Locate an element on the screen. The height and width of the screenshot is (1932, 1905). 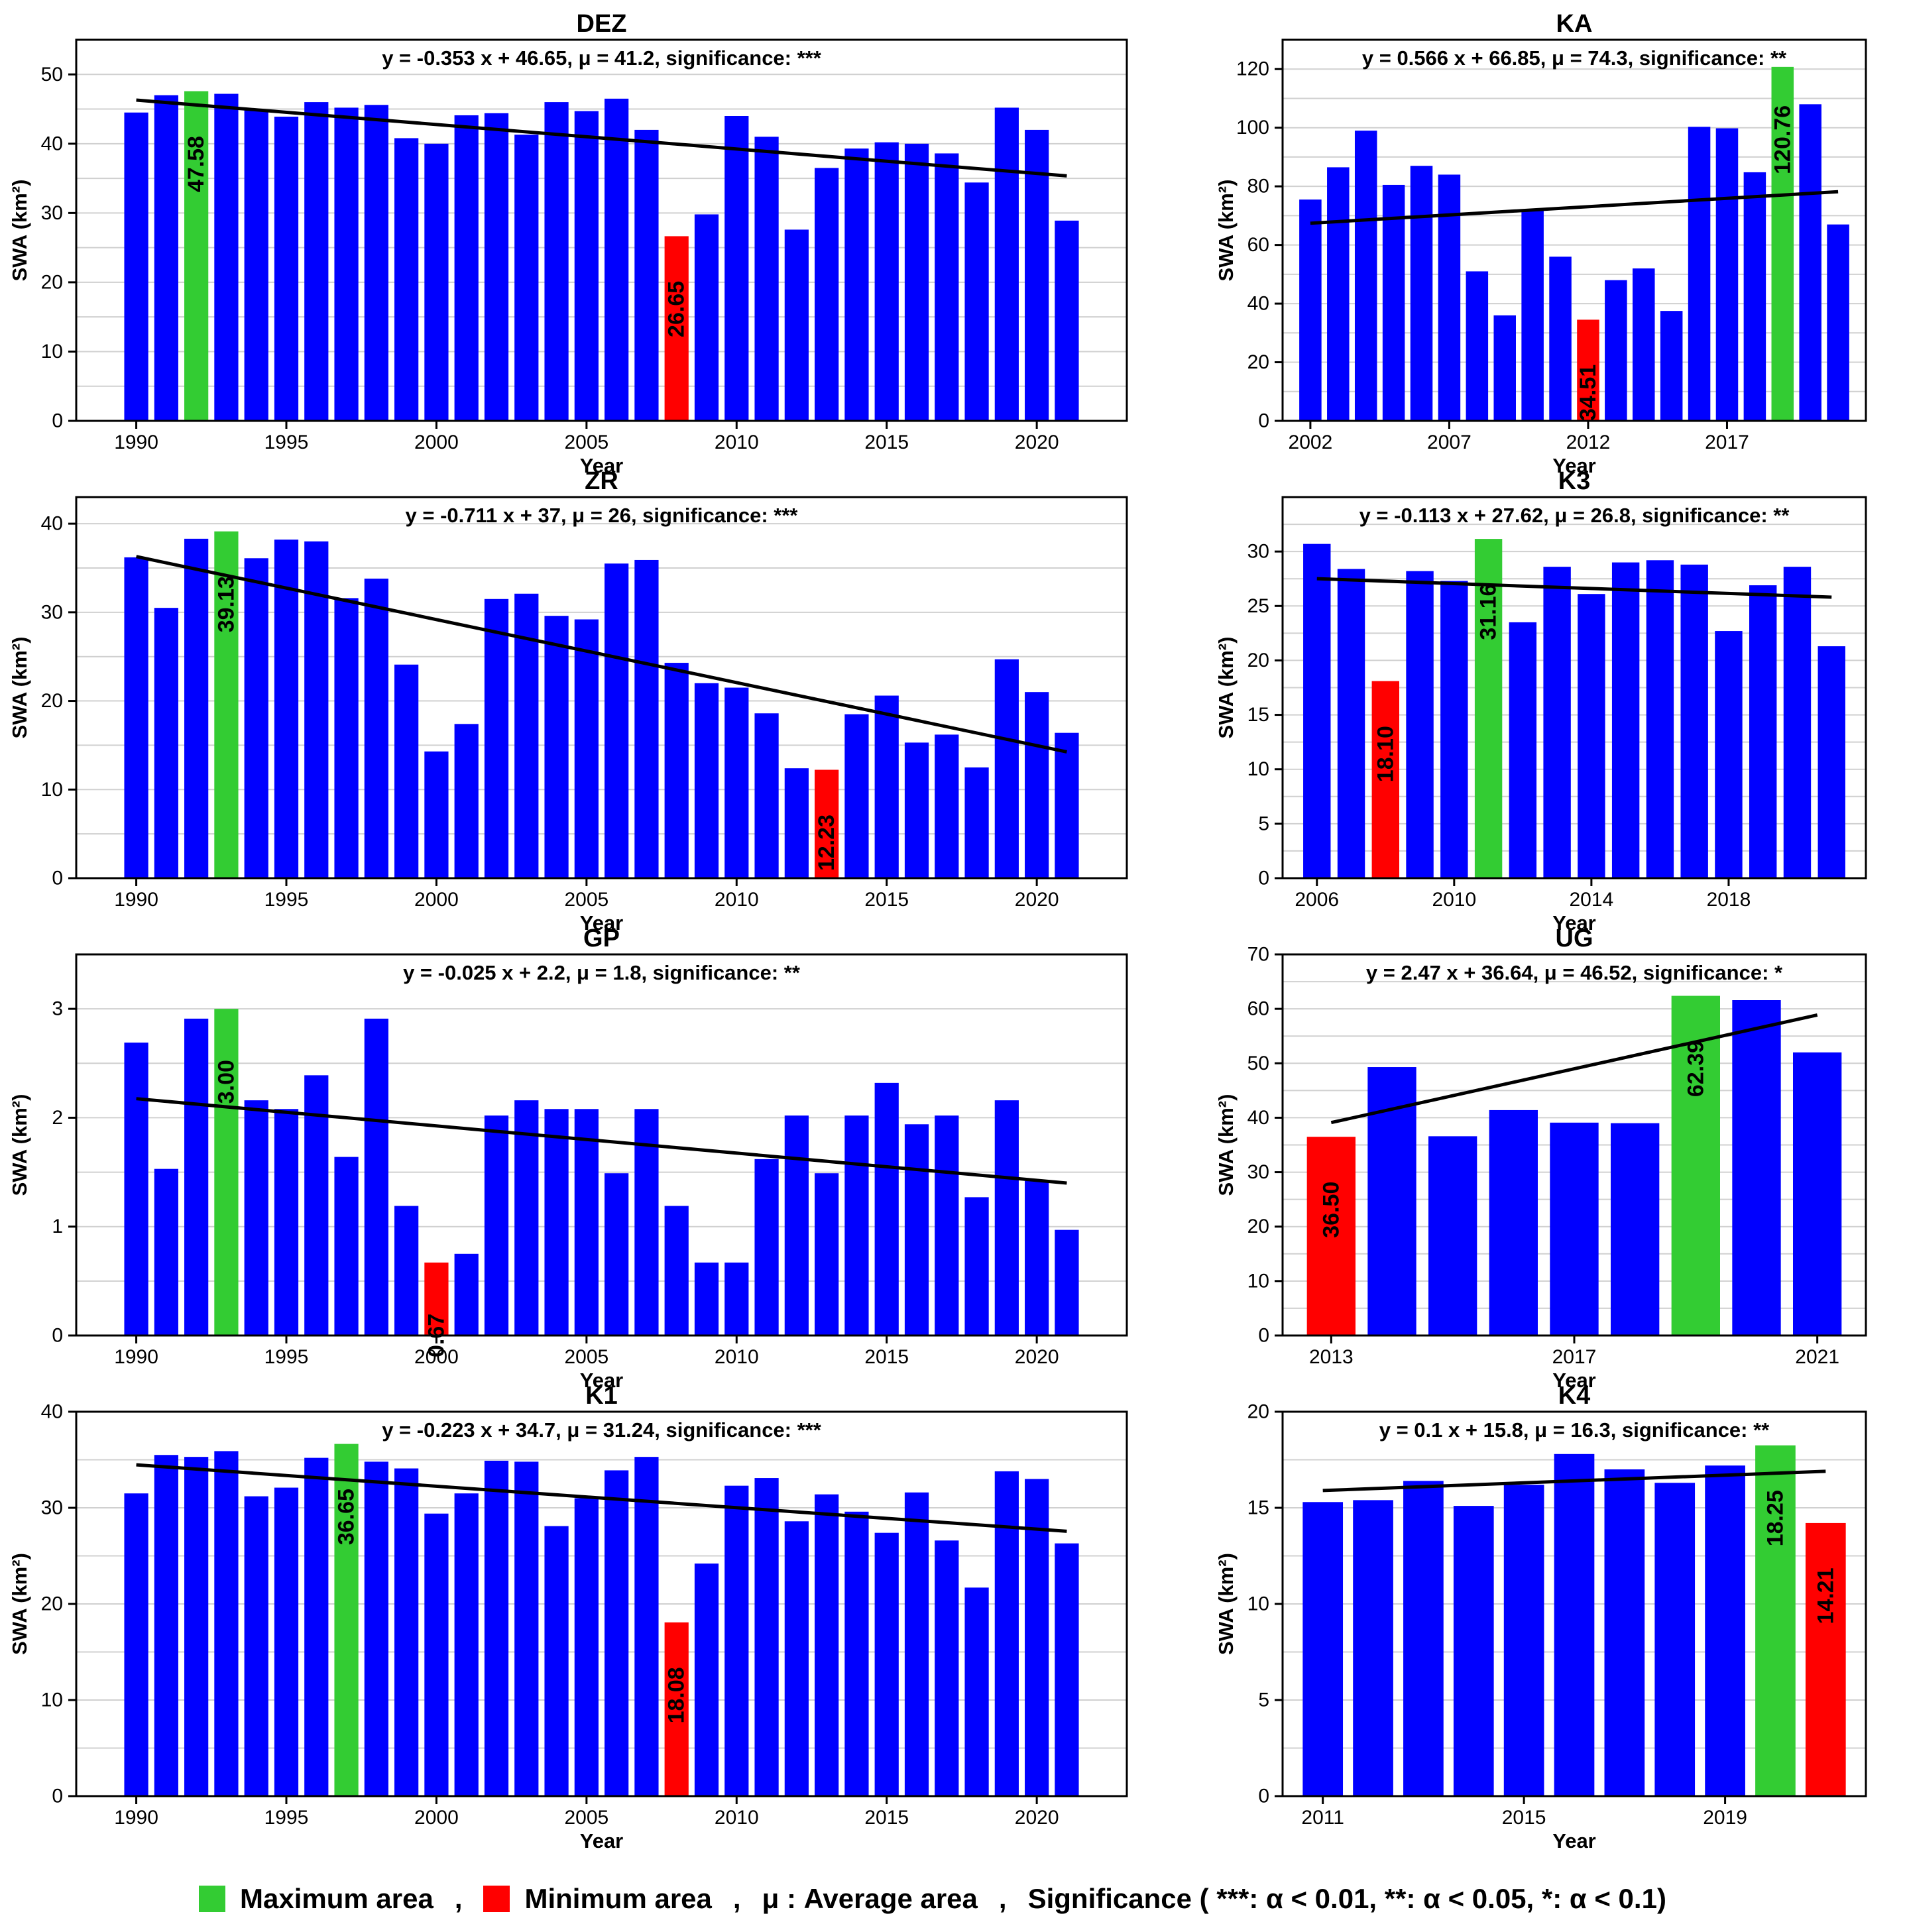
chart-title: K3 is located at coordinates (1574, 481).